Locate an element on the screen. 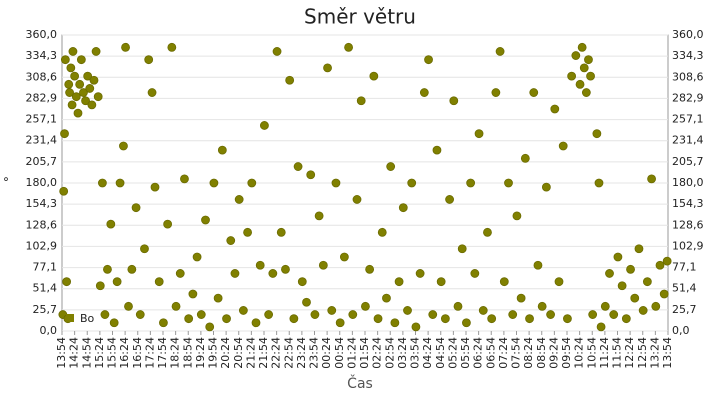 The width and height of the screenshot is (720, 404). y-tick-label: 0,0 is located at coordinates (49, 330).